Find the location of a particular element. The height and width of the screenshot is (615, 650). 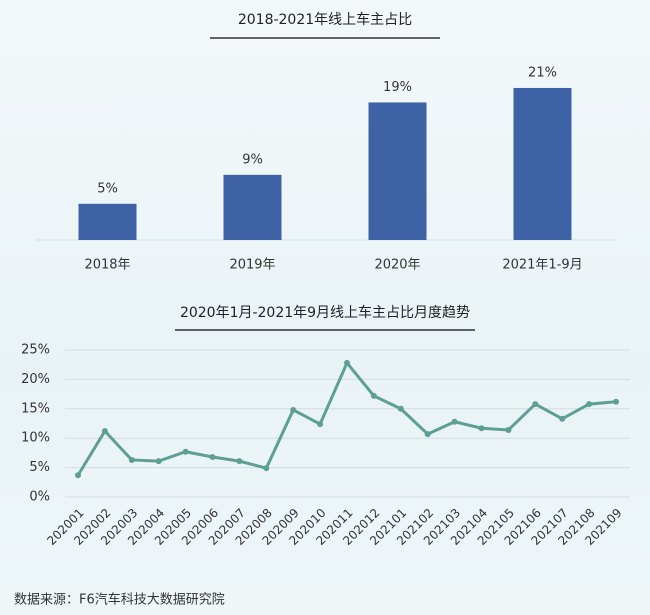

source-note: 数据来源：F6汽车科技大数据研究院 is located at coordinates (119, 600).